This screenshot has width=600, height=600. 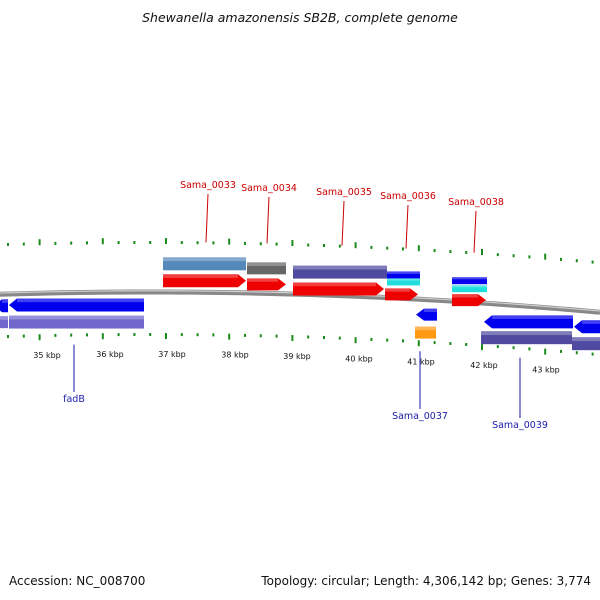 What do you see at coordinates (476, 202) in the screenshot?
I see `gene-label-top: Sama_0038` at bounding box center [476, 202].